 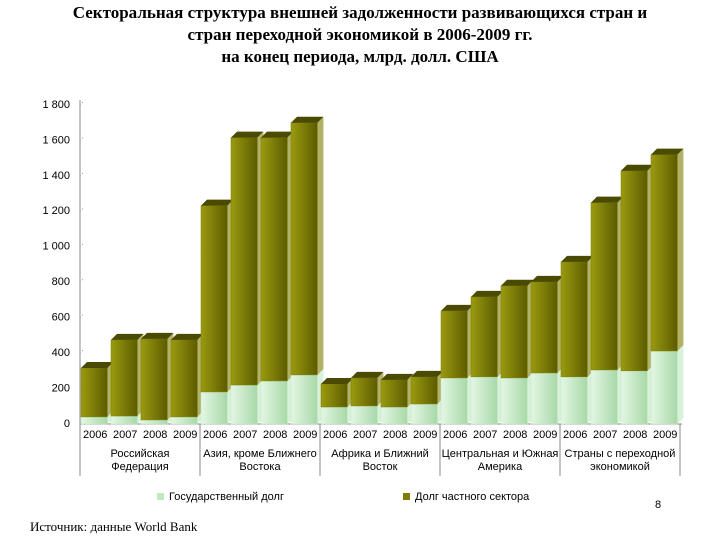 I want to click on y-tick-label: 800, so click(x=61, y=282).